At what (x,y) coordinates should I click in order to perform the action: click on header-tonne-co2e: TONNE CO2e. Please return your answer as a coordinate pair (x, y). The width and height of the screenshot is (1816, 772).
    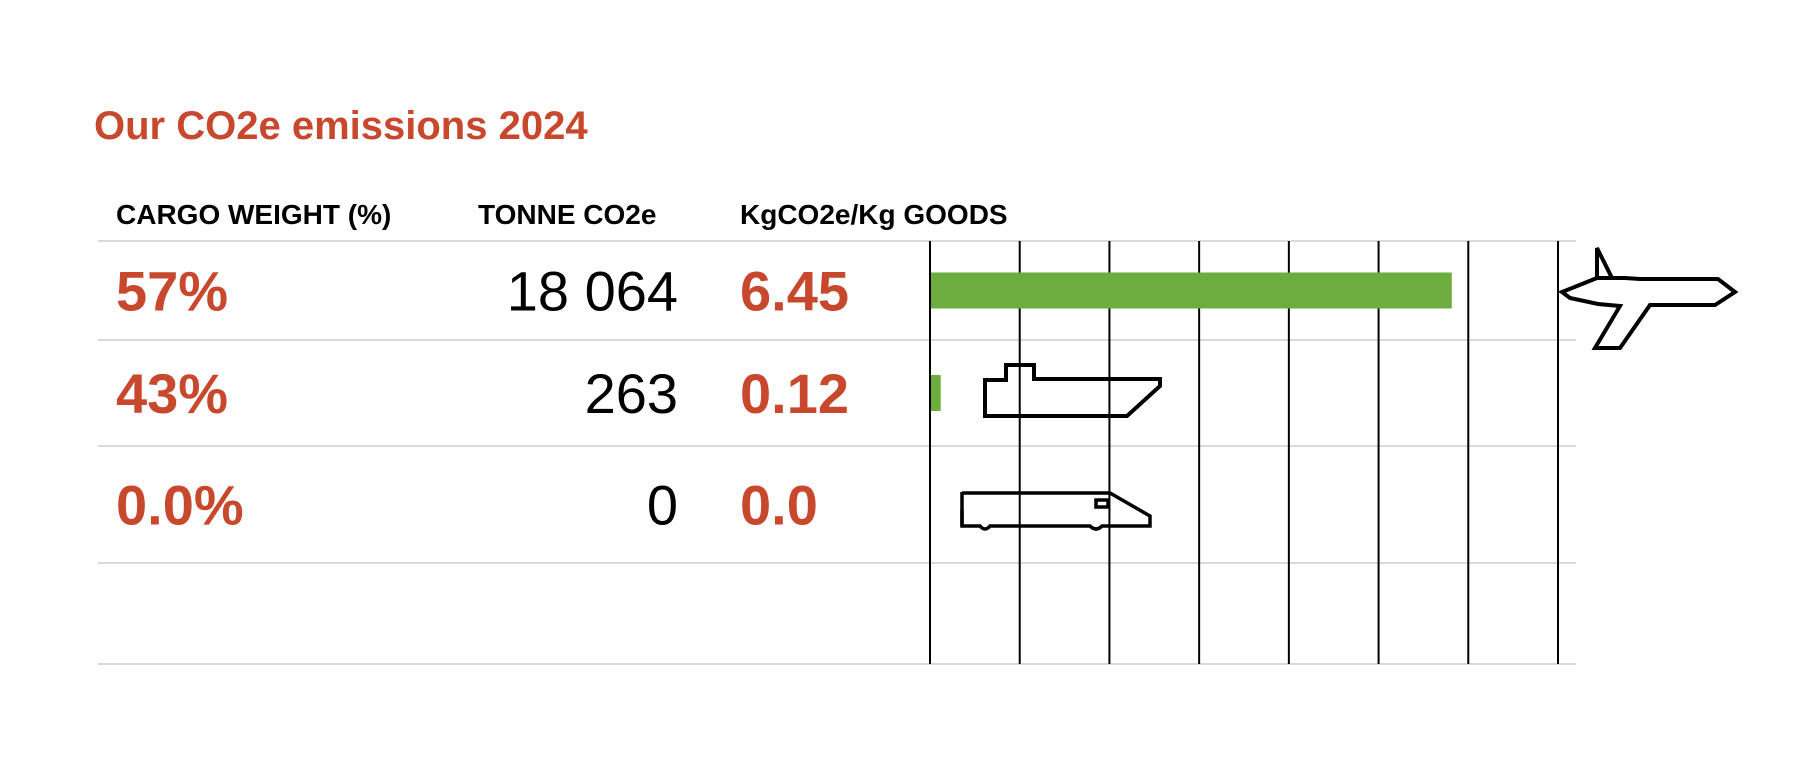
    Looking at the image, I should click on (567, 214).